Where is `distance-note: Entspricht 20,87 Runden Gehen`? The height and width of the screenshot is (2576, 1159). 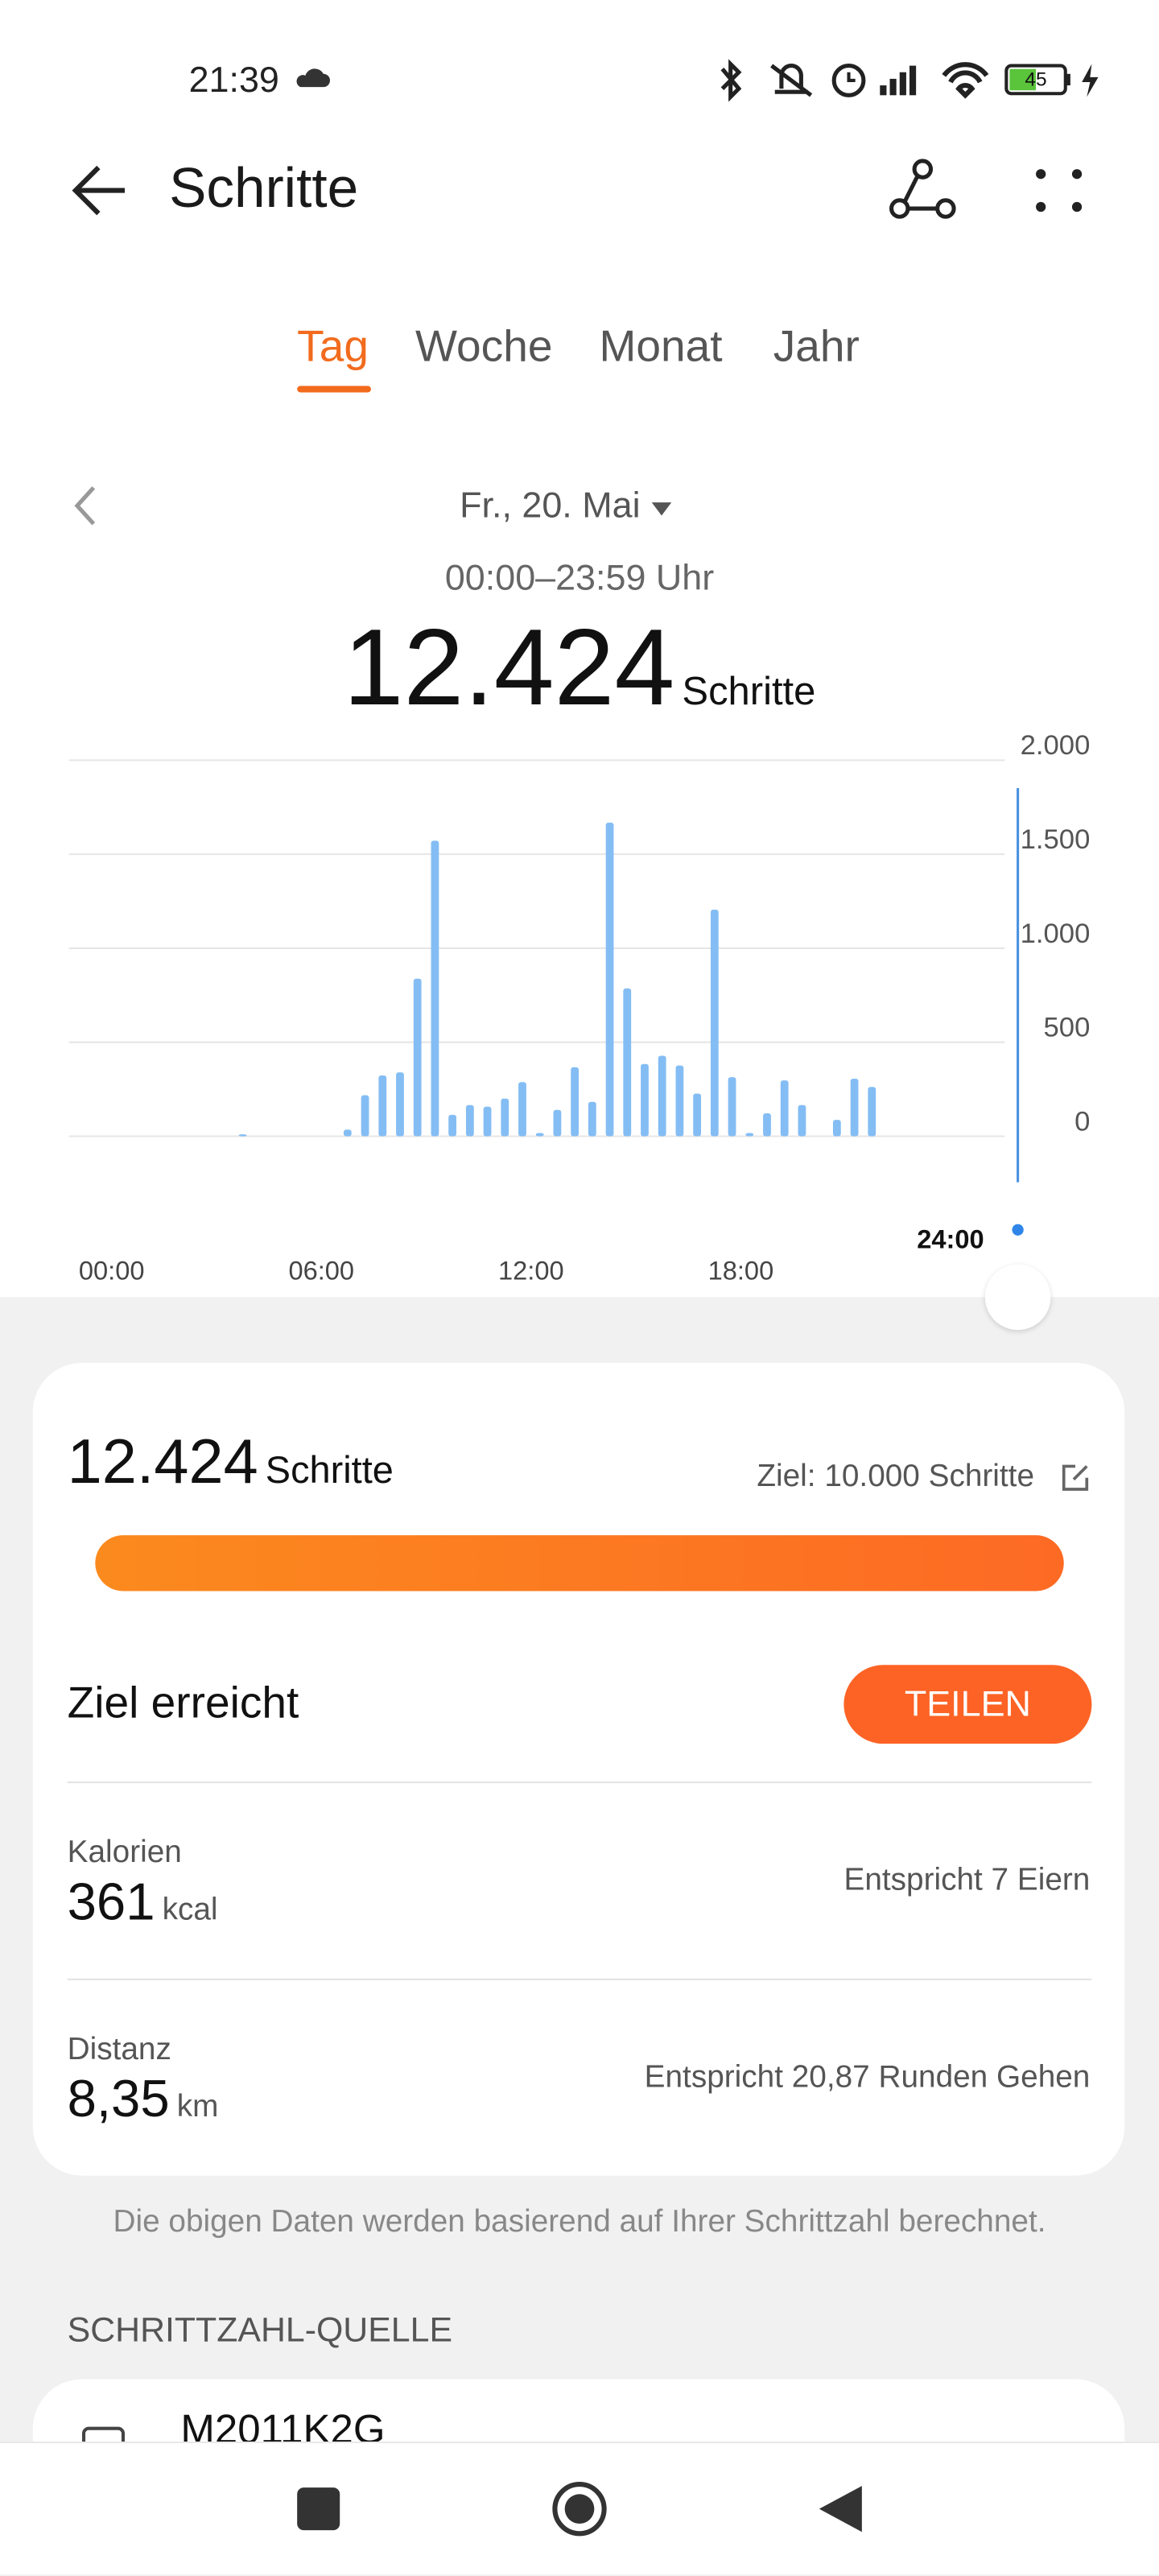
distance-note: Entspricht 20,87 Runden Gehen is located at coordinates (867, 2077).